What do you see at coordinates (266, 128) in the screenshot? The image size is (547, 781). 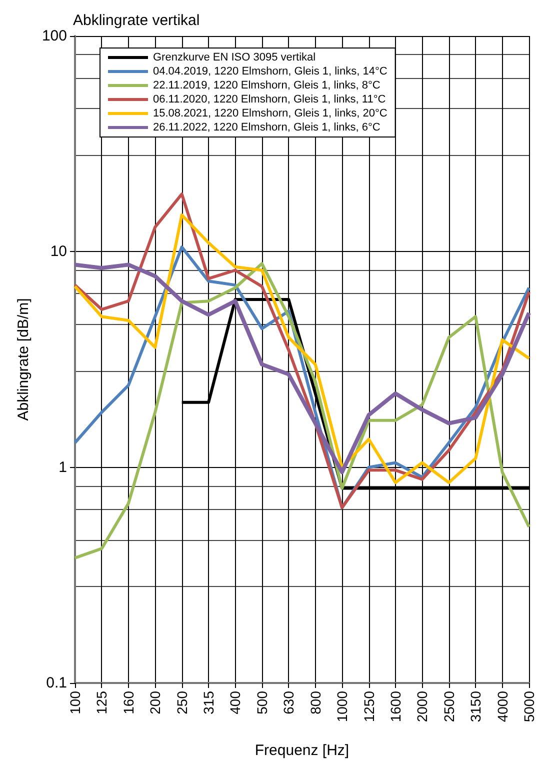 I see `legend-label: 26.11.2022, 1220 Elmshorn, Gleis 1, links, 6°C` at bounding box center [266, 128].